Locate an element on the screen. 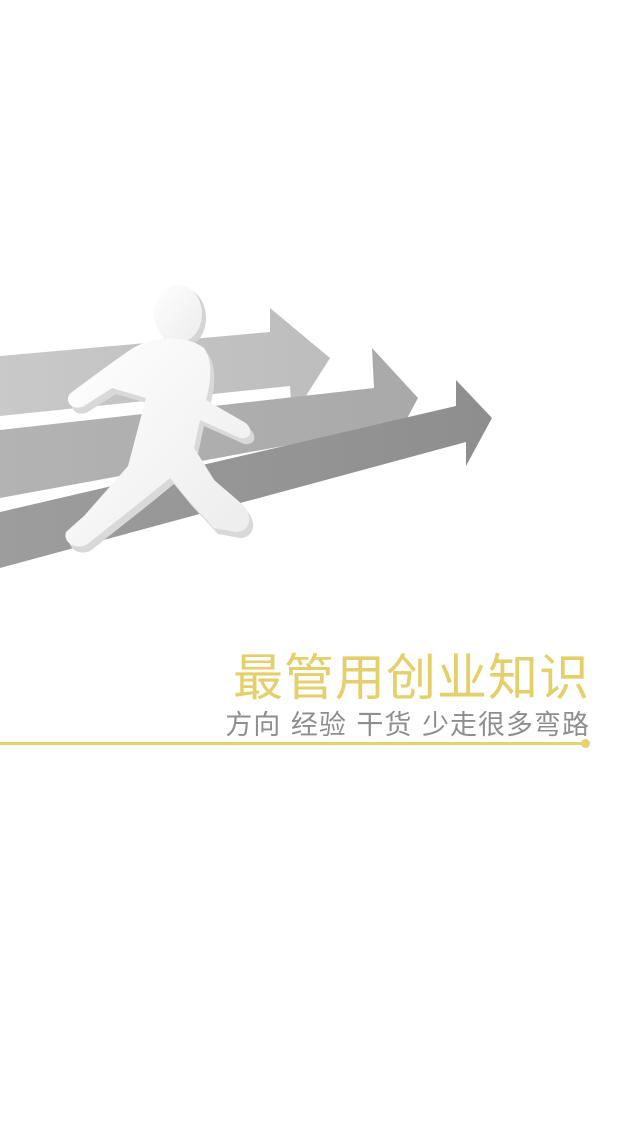  headline: 最管用创业知识 is located at coordinates (411, 678).